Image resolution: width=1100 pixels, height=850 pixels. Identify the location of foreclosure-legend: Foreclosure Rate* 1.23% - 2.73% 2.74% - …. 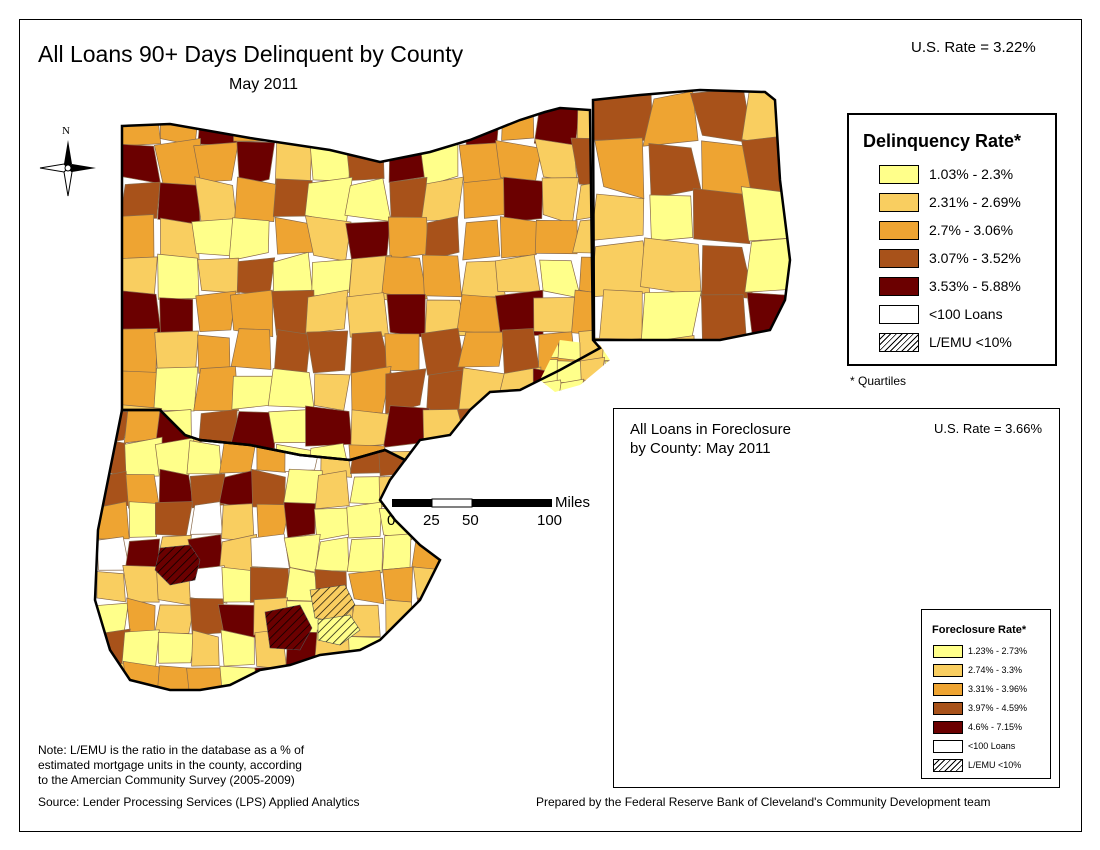
(986, 694).